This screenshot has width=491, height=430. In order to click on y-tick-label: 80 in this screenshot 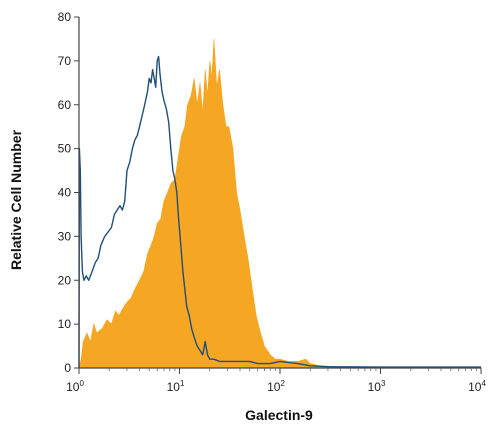, I will do `click(65, 17)`.